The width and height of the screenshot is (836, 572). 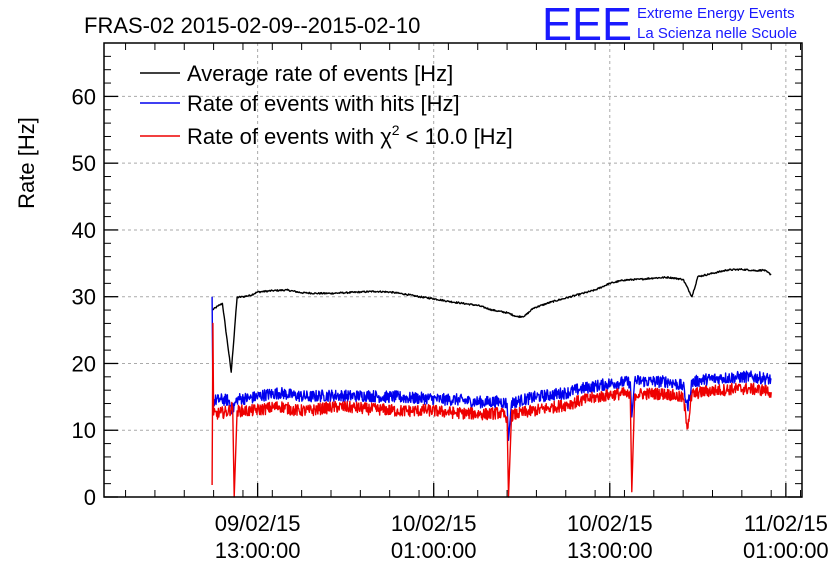 What do you see at coordinates (258, 523) in the screenshot?
I see `x-tick-date: 09/02/15` at bounding box center [258, 523].